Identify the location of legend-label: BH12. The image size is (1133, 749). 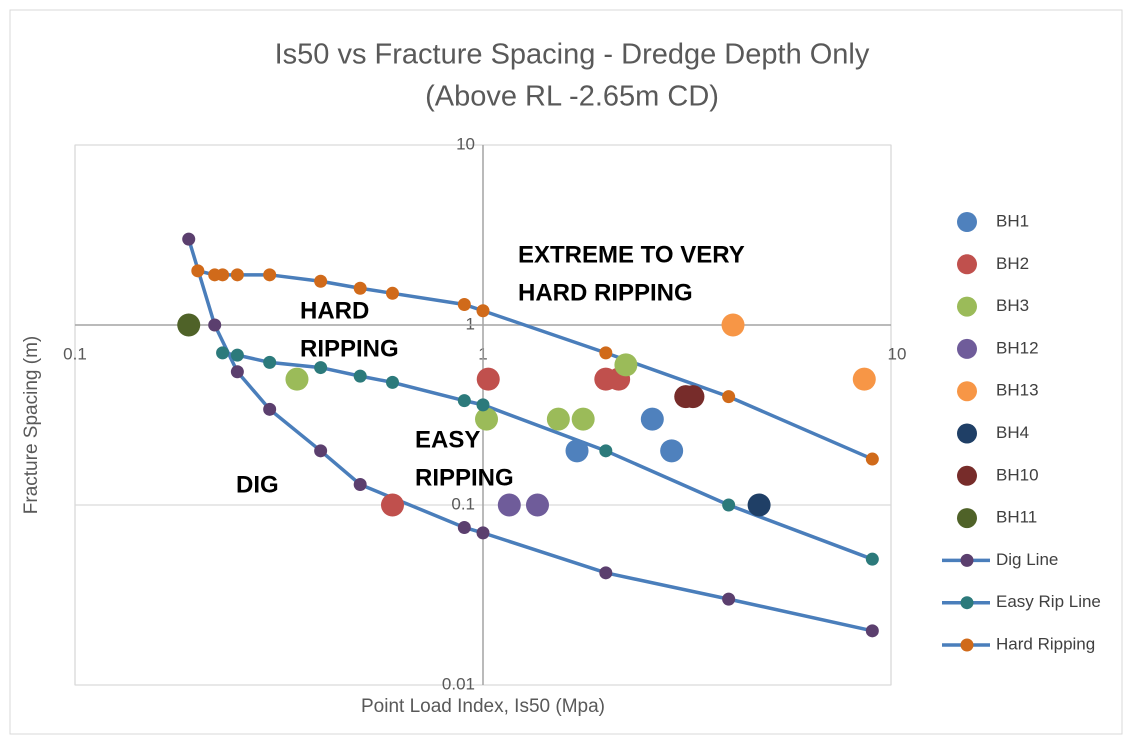
(1017, 347).